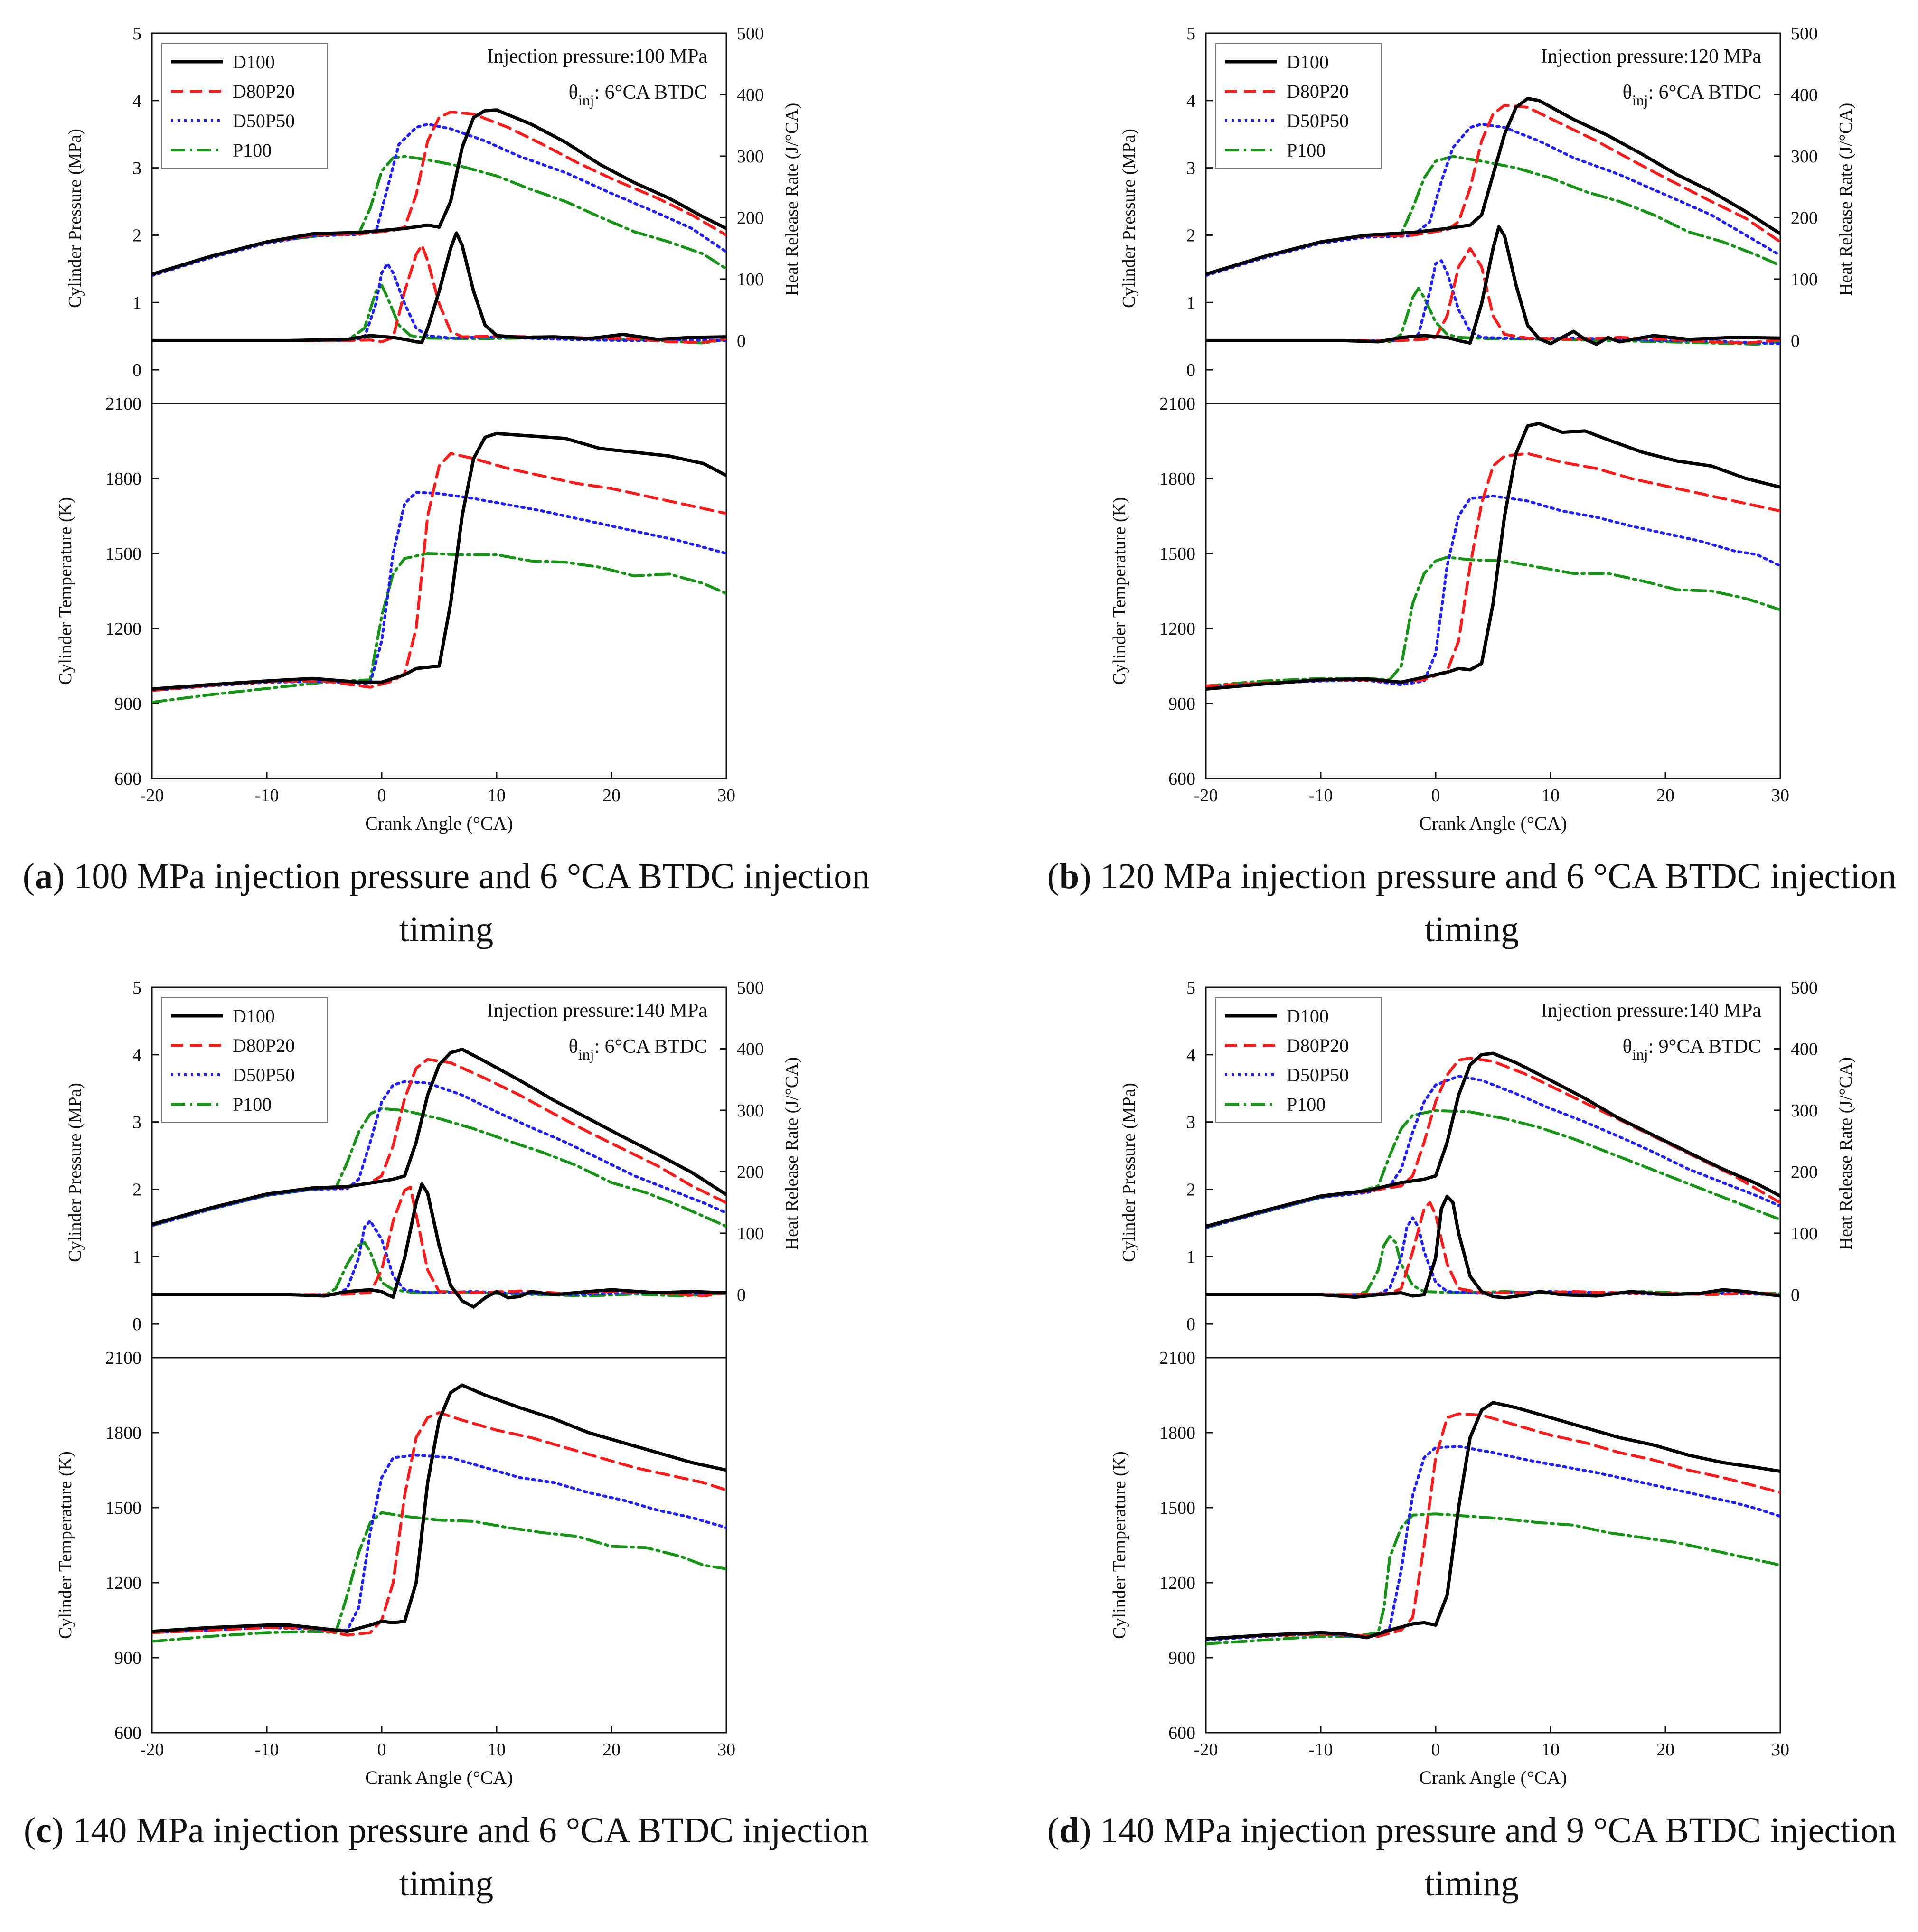  What do you see at coordinates (44, 876) in the screenshot?
I see `caption-panel-letter: a` at bounding box center [44, 876].